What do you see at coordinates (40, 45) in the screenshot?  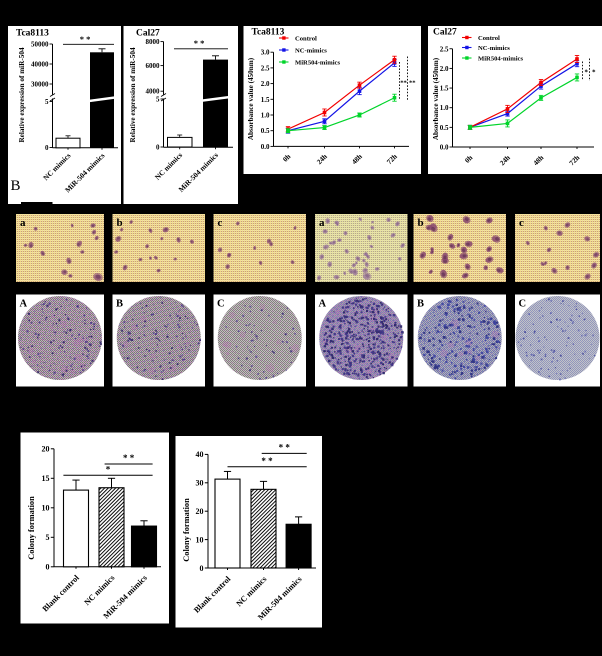 I see `svg-text: 50000` at bounding box center [40, 45].